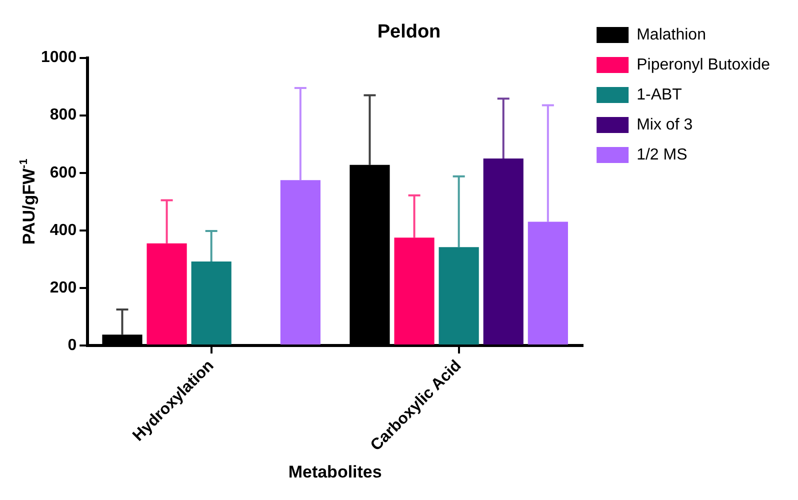  I want to click on legend-label: Piperonyl Butoxide, so click(703, 65).